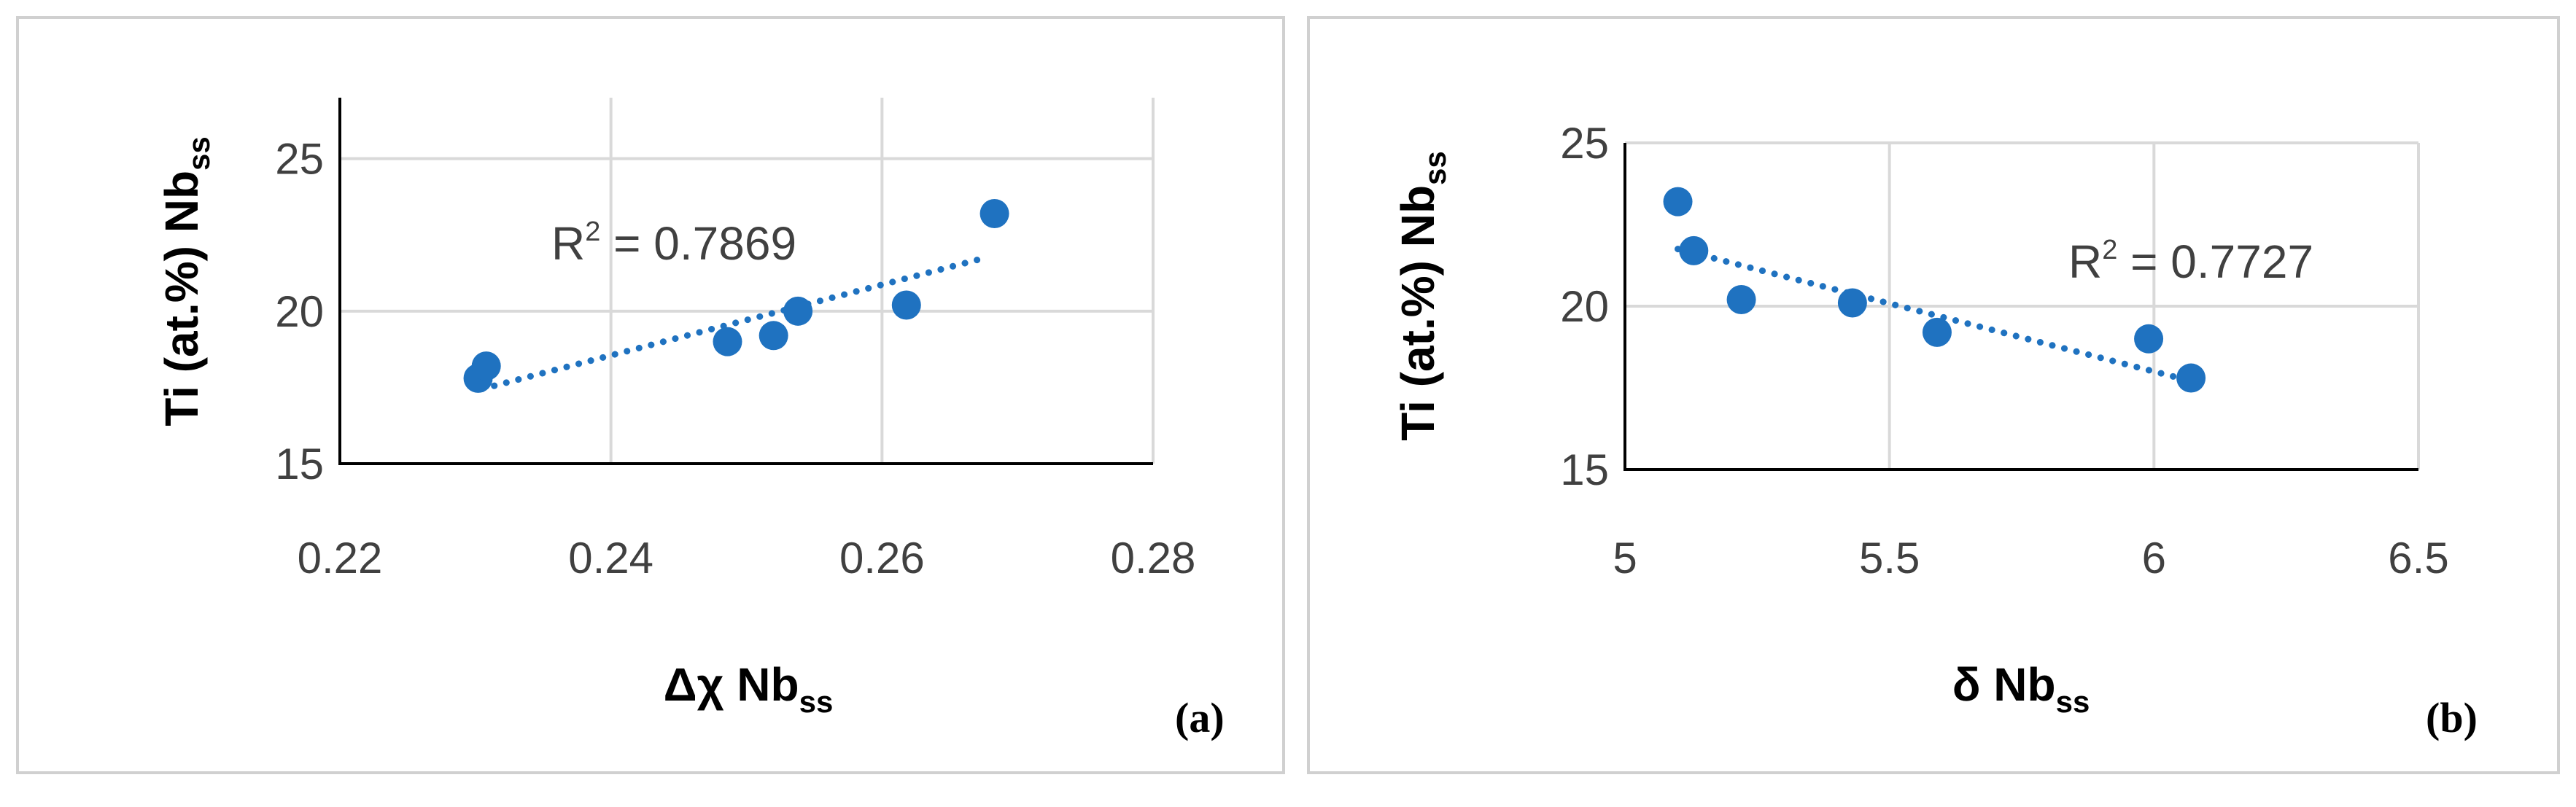  I want to click on panel-label-a: (a), so click(1200, 717).